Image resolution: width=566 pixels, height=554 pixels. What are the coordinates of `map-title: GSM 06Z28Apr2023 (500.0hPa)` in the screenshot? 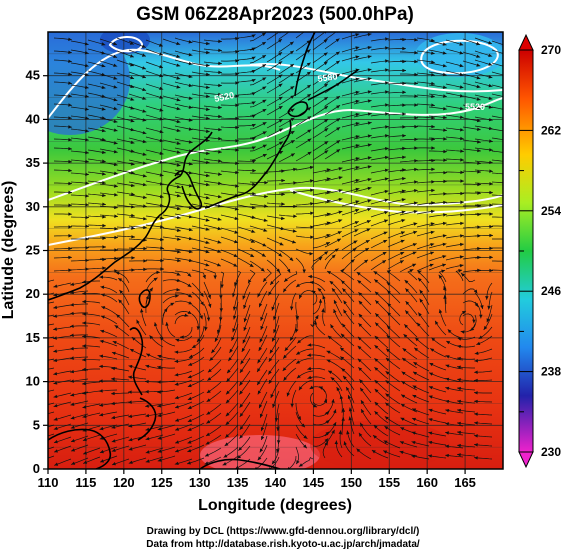 It's located at (275, 14).